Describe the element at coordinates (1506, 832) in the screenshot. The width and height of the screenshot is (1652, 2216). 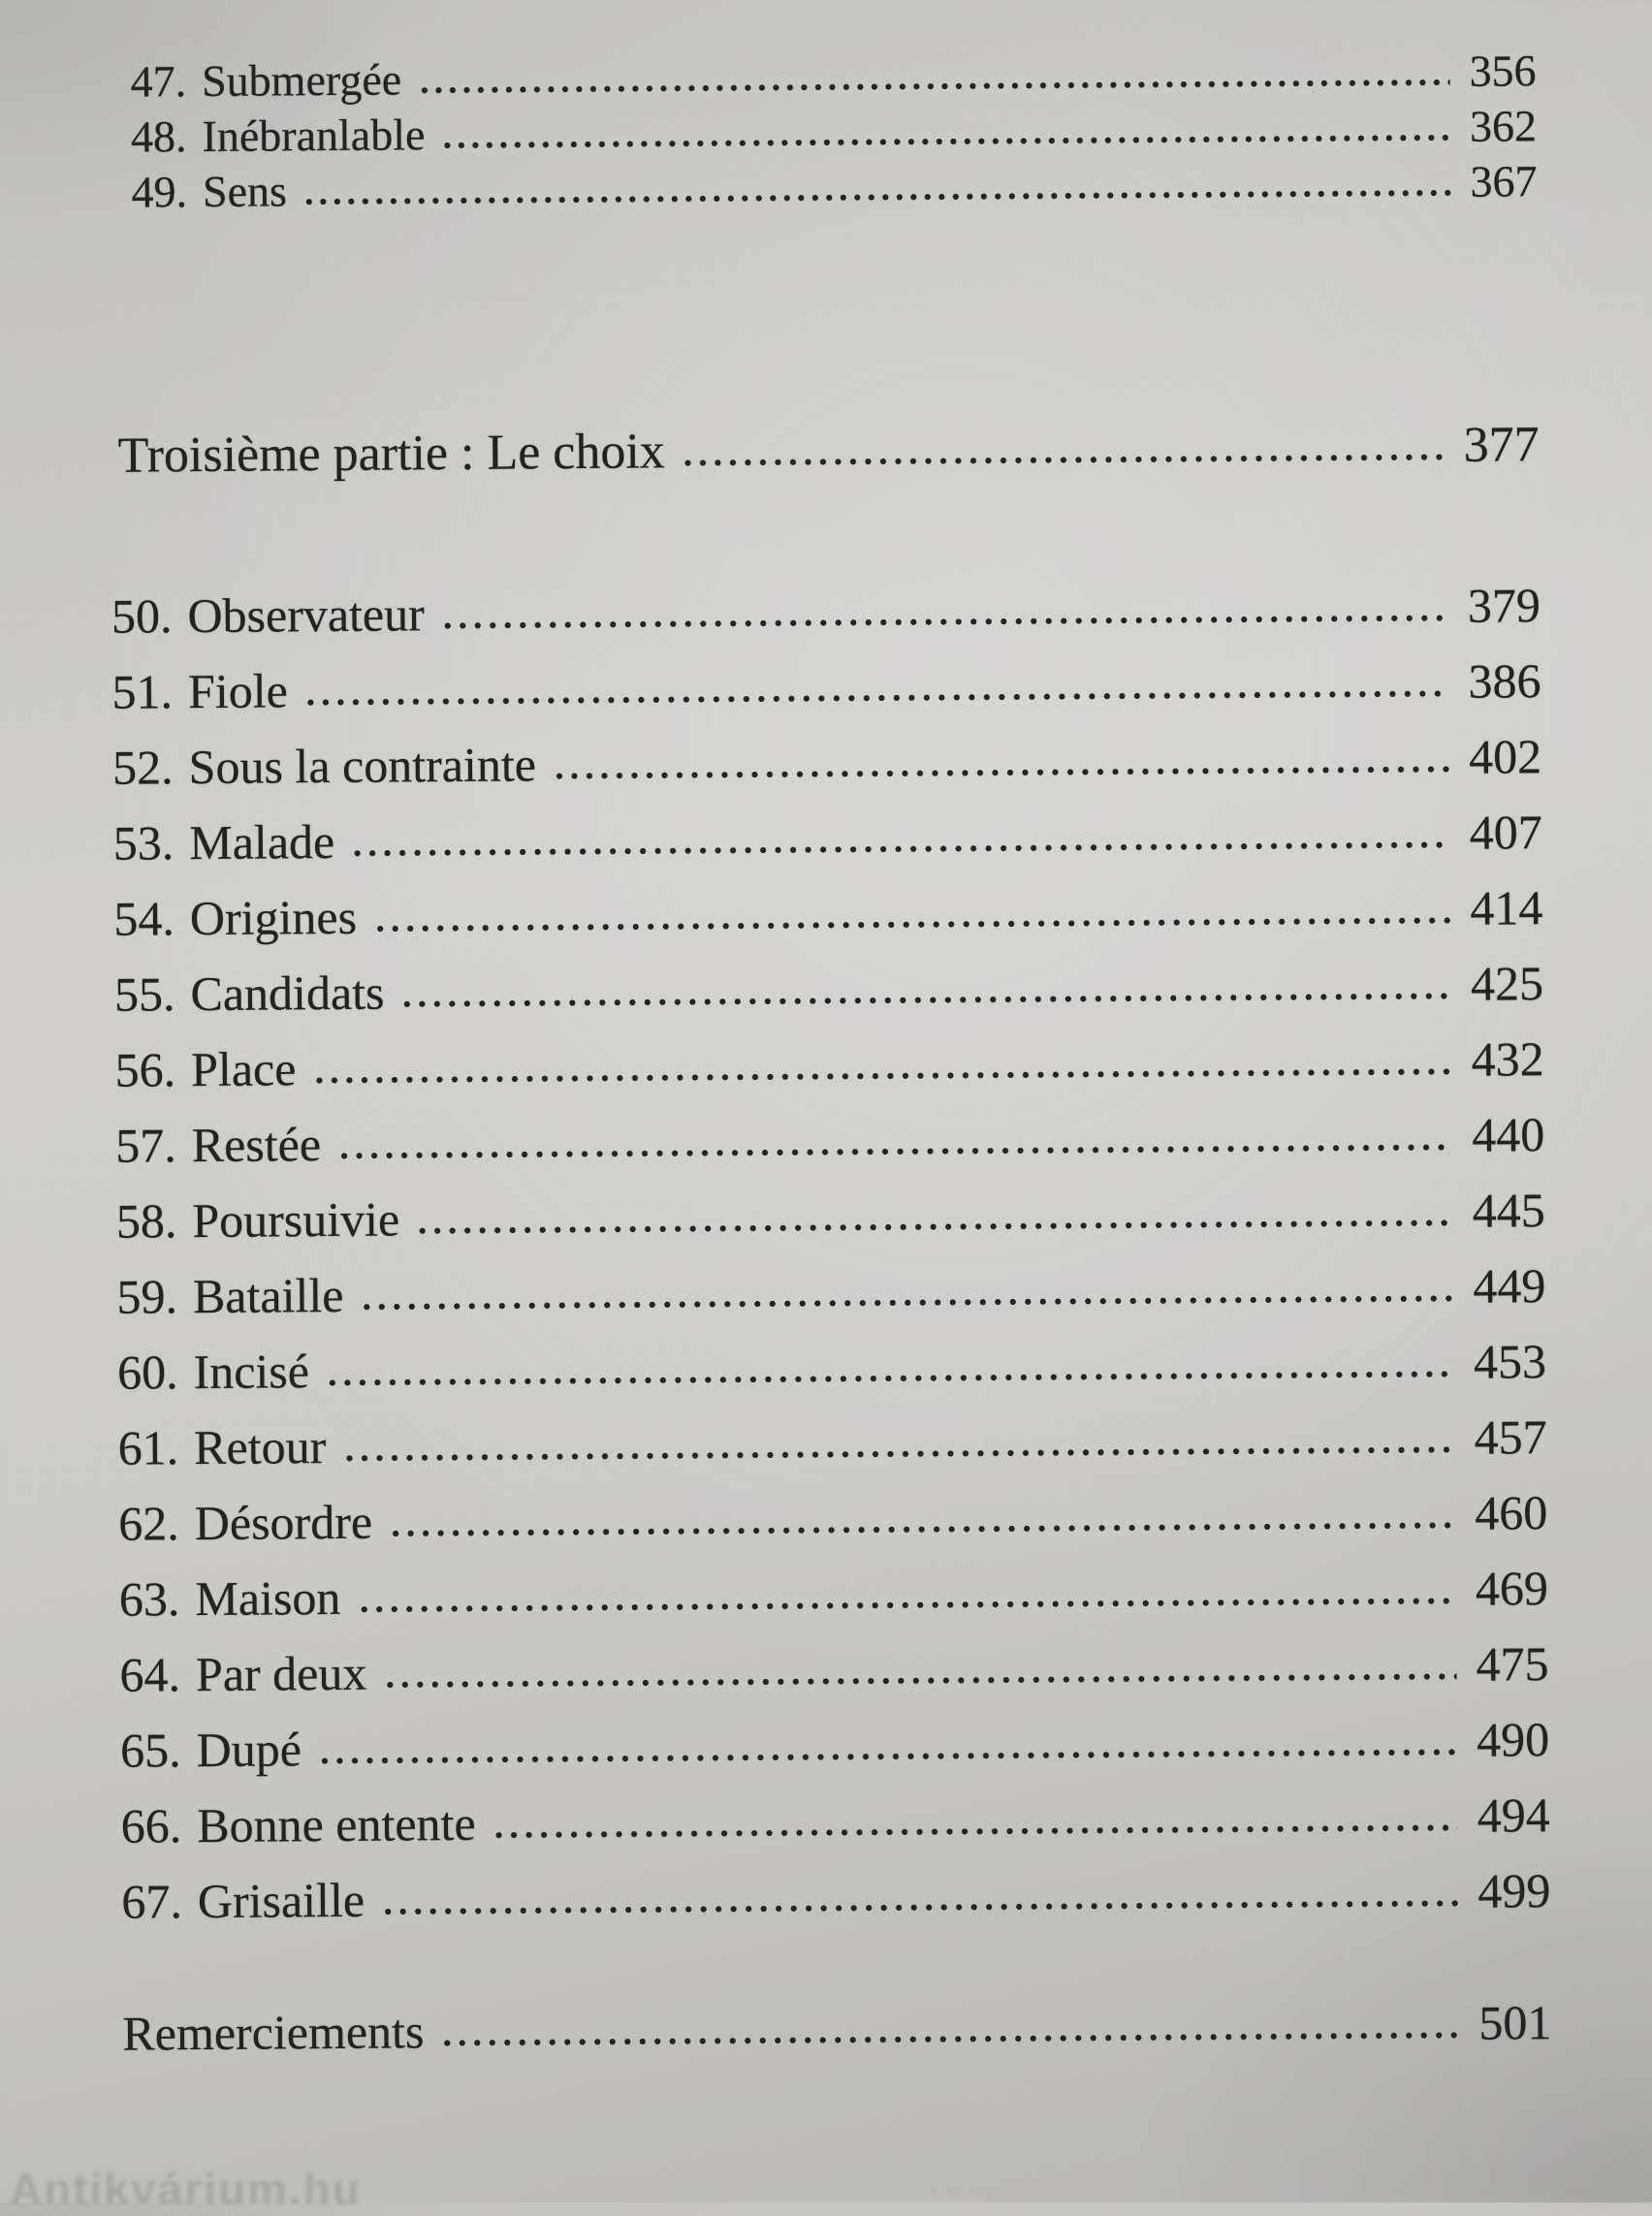
I see `toc-entry-page: 407` at that location.